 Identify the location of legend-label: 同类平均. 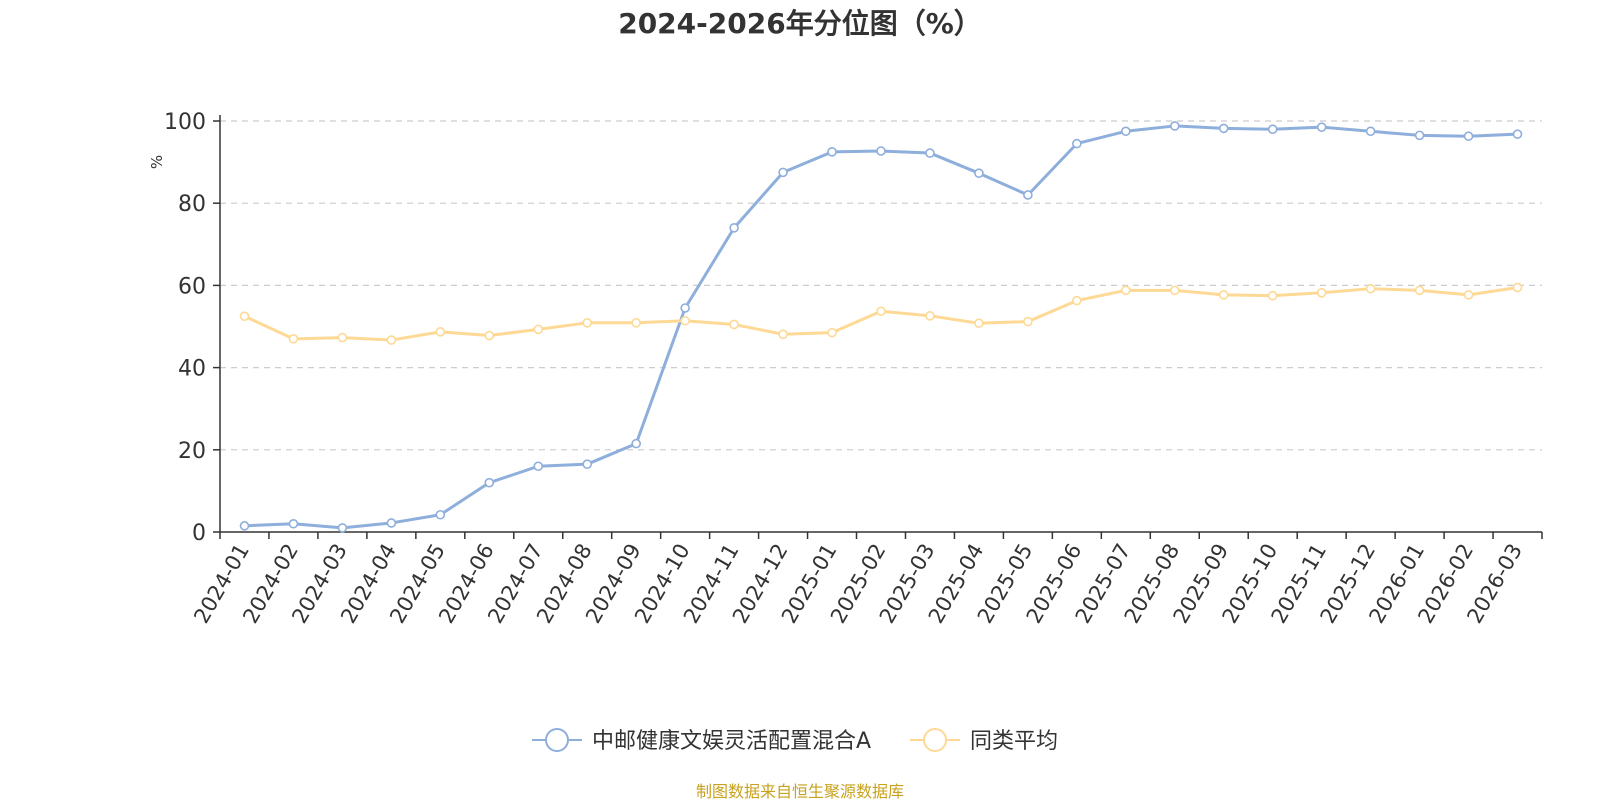
(1014, 741).